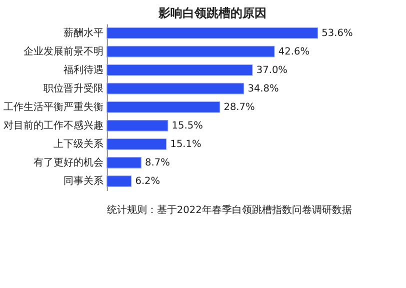 Image resolution: width=406 pixels, height=288 pixels. Describe the element at coordinates (186, 144) in the screenshot. I see `data-label: 15.1%` at that location.